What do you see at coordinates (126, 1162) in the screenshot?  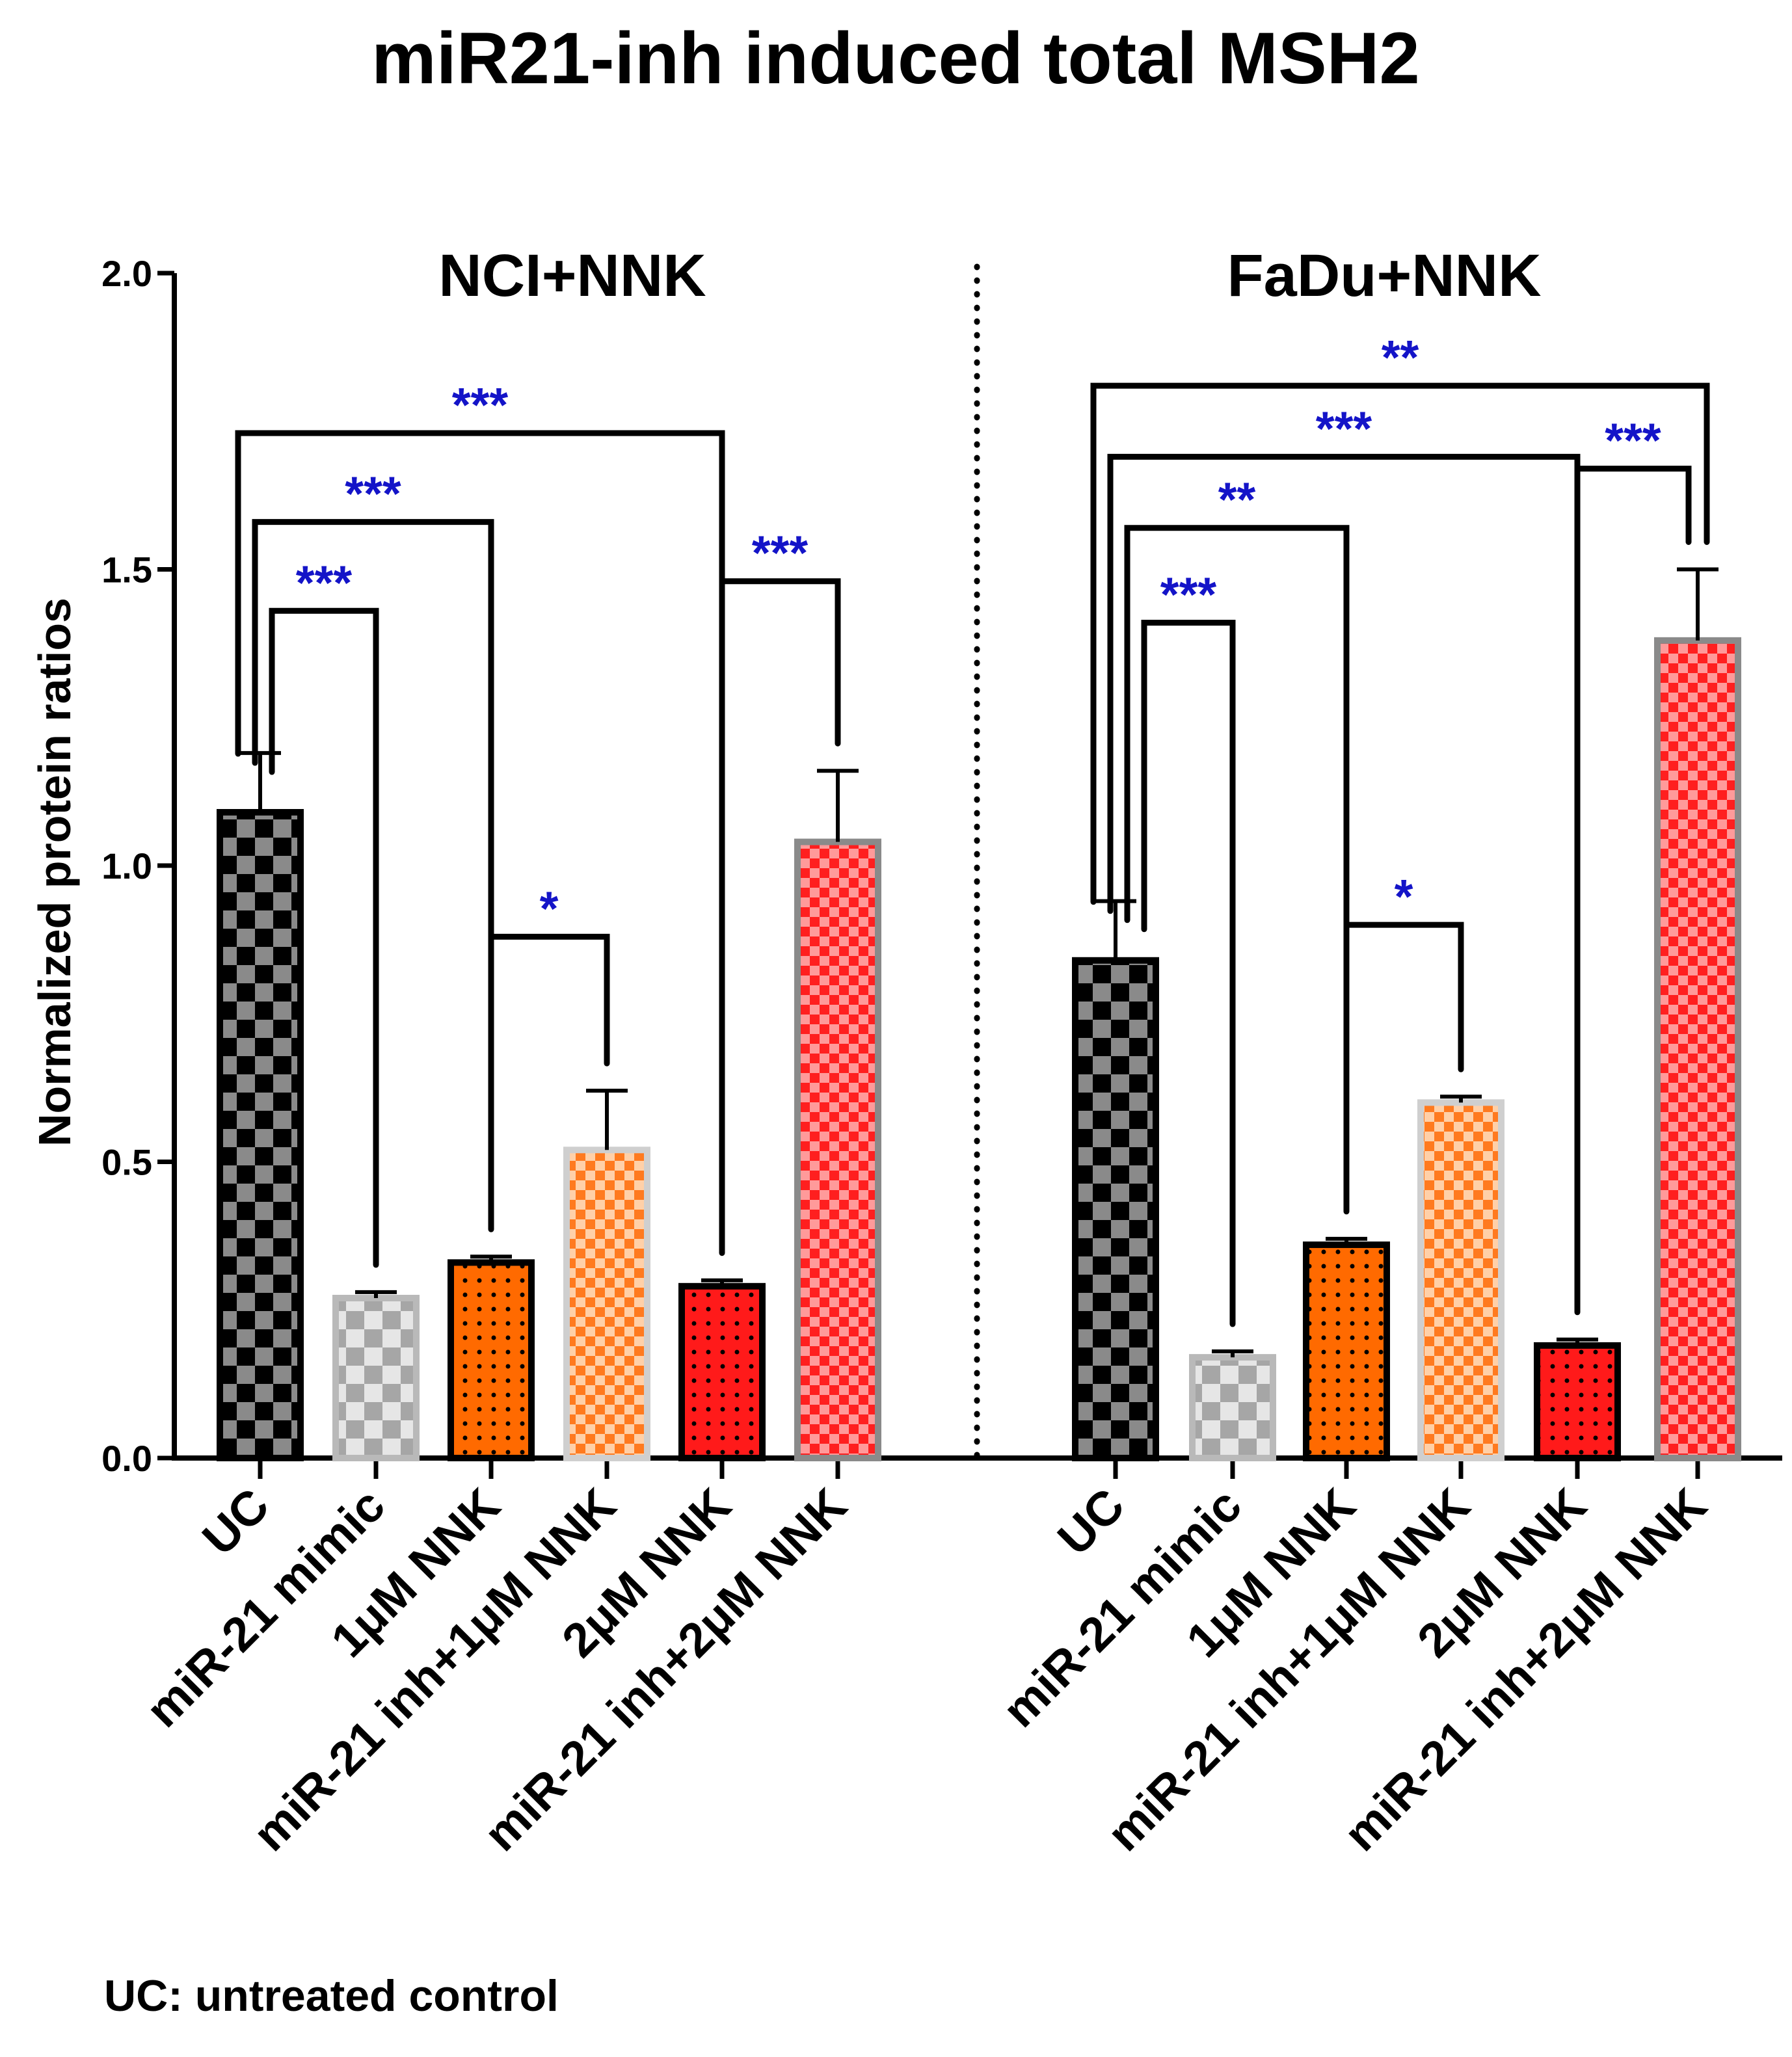 I see `y-tick-label: 0.5` at bounding box center [126, 1162].